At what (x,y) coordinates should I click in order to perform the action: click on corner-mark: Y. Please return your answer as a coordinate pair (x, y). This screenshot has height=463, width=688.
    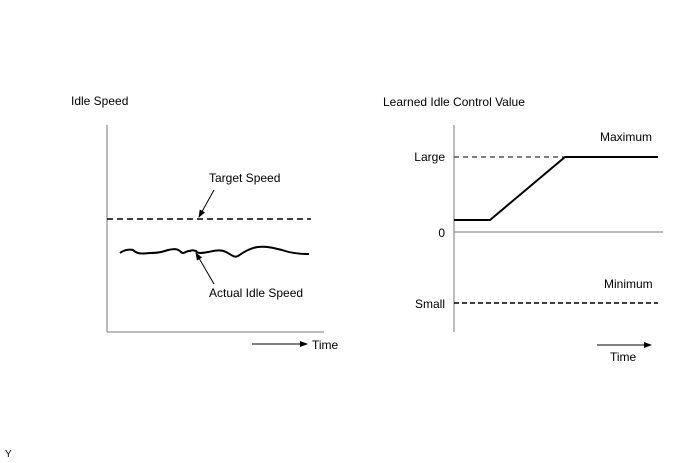
    Looking at the image, I should click on (8, 454).